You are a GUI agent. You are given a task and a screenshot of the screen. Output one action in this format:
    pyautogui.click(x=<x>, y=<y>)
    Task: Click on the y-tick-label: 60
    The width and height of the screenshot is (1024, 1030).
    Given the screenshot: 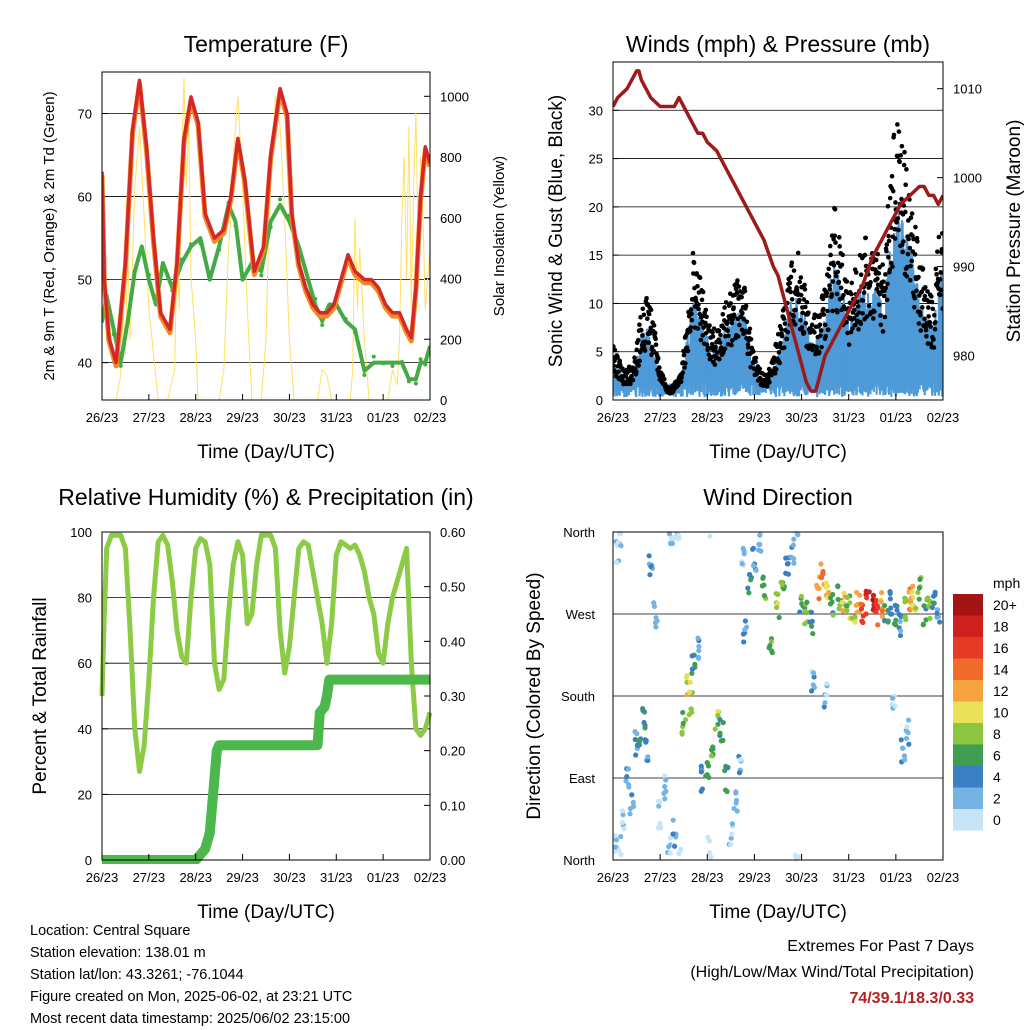 What is the action you would take?
    pyautogui.click(x=85, y=197)
    